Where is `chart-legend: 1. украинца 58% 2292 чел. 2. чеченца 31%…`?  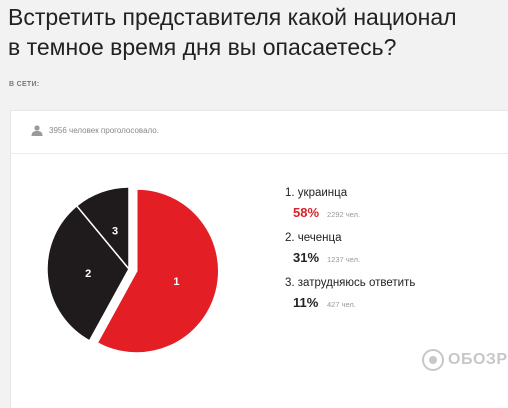 chart-legend: 1. украинца 58% 2292 чел. 2. чеченца 31%… is located at coordinates (350, 254).